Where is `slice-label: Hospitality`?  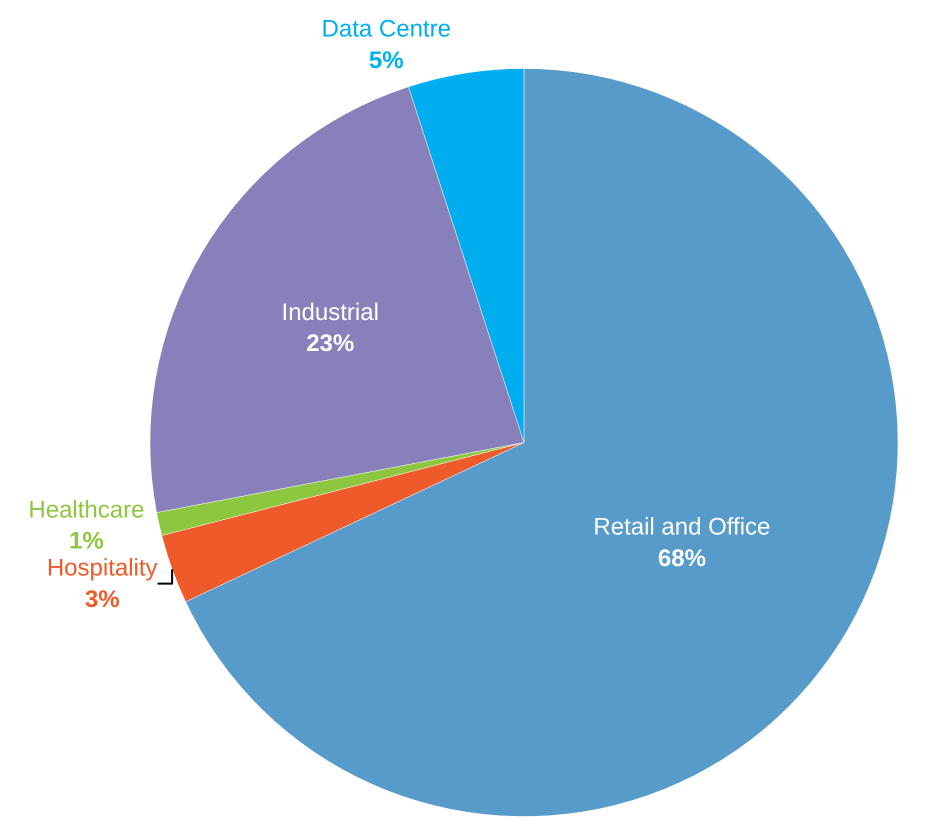 slice-label: Hospitality is located at coordinates (102, 568).